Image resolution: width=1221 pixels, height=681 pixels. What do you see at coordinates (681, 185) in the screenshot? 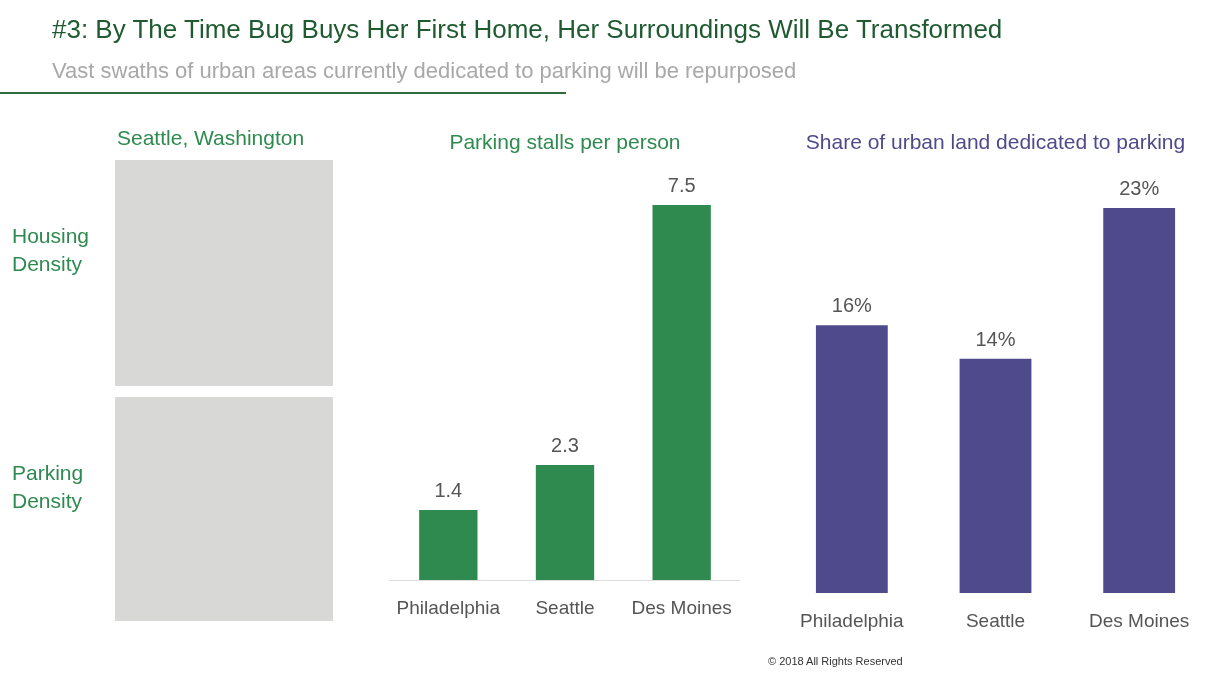
I see `data-label: 7.5` at bounding box center [681, 185].